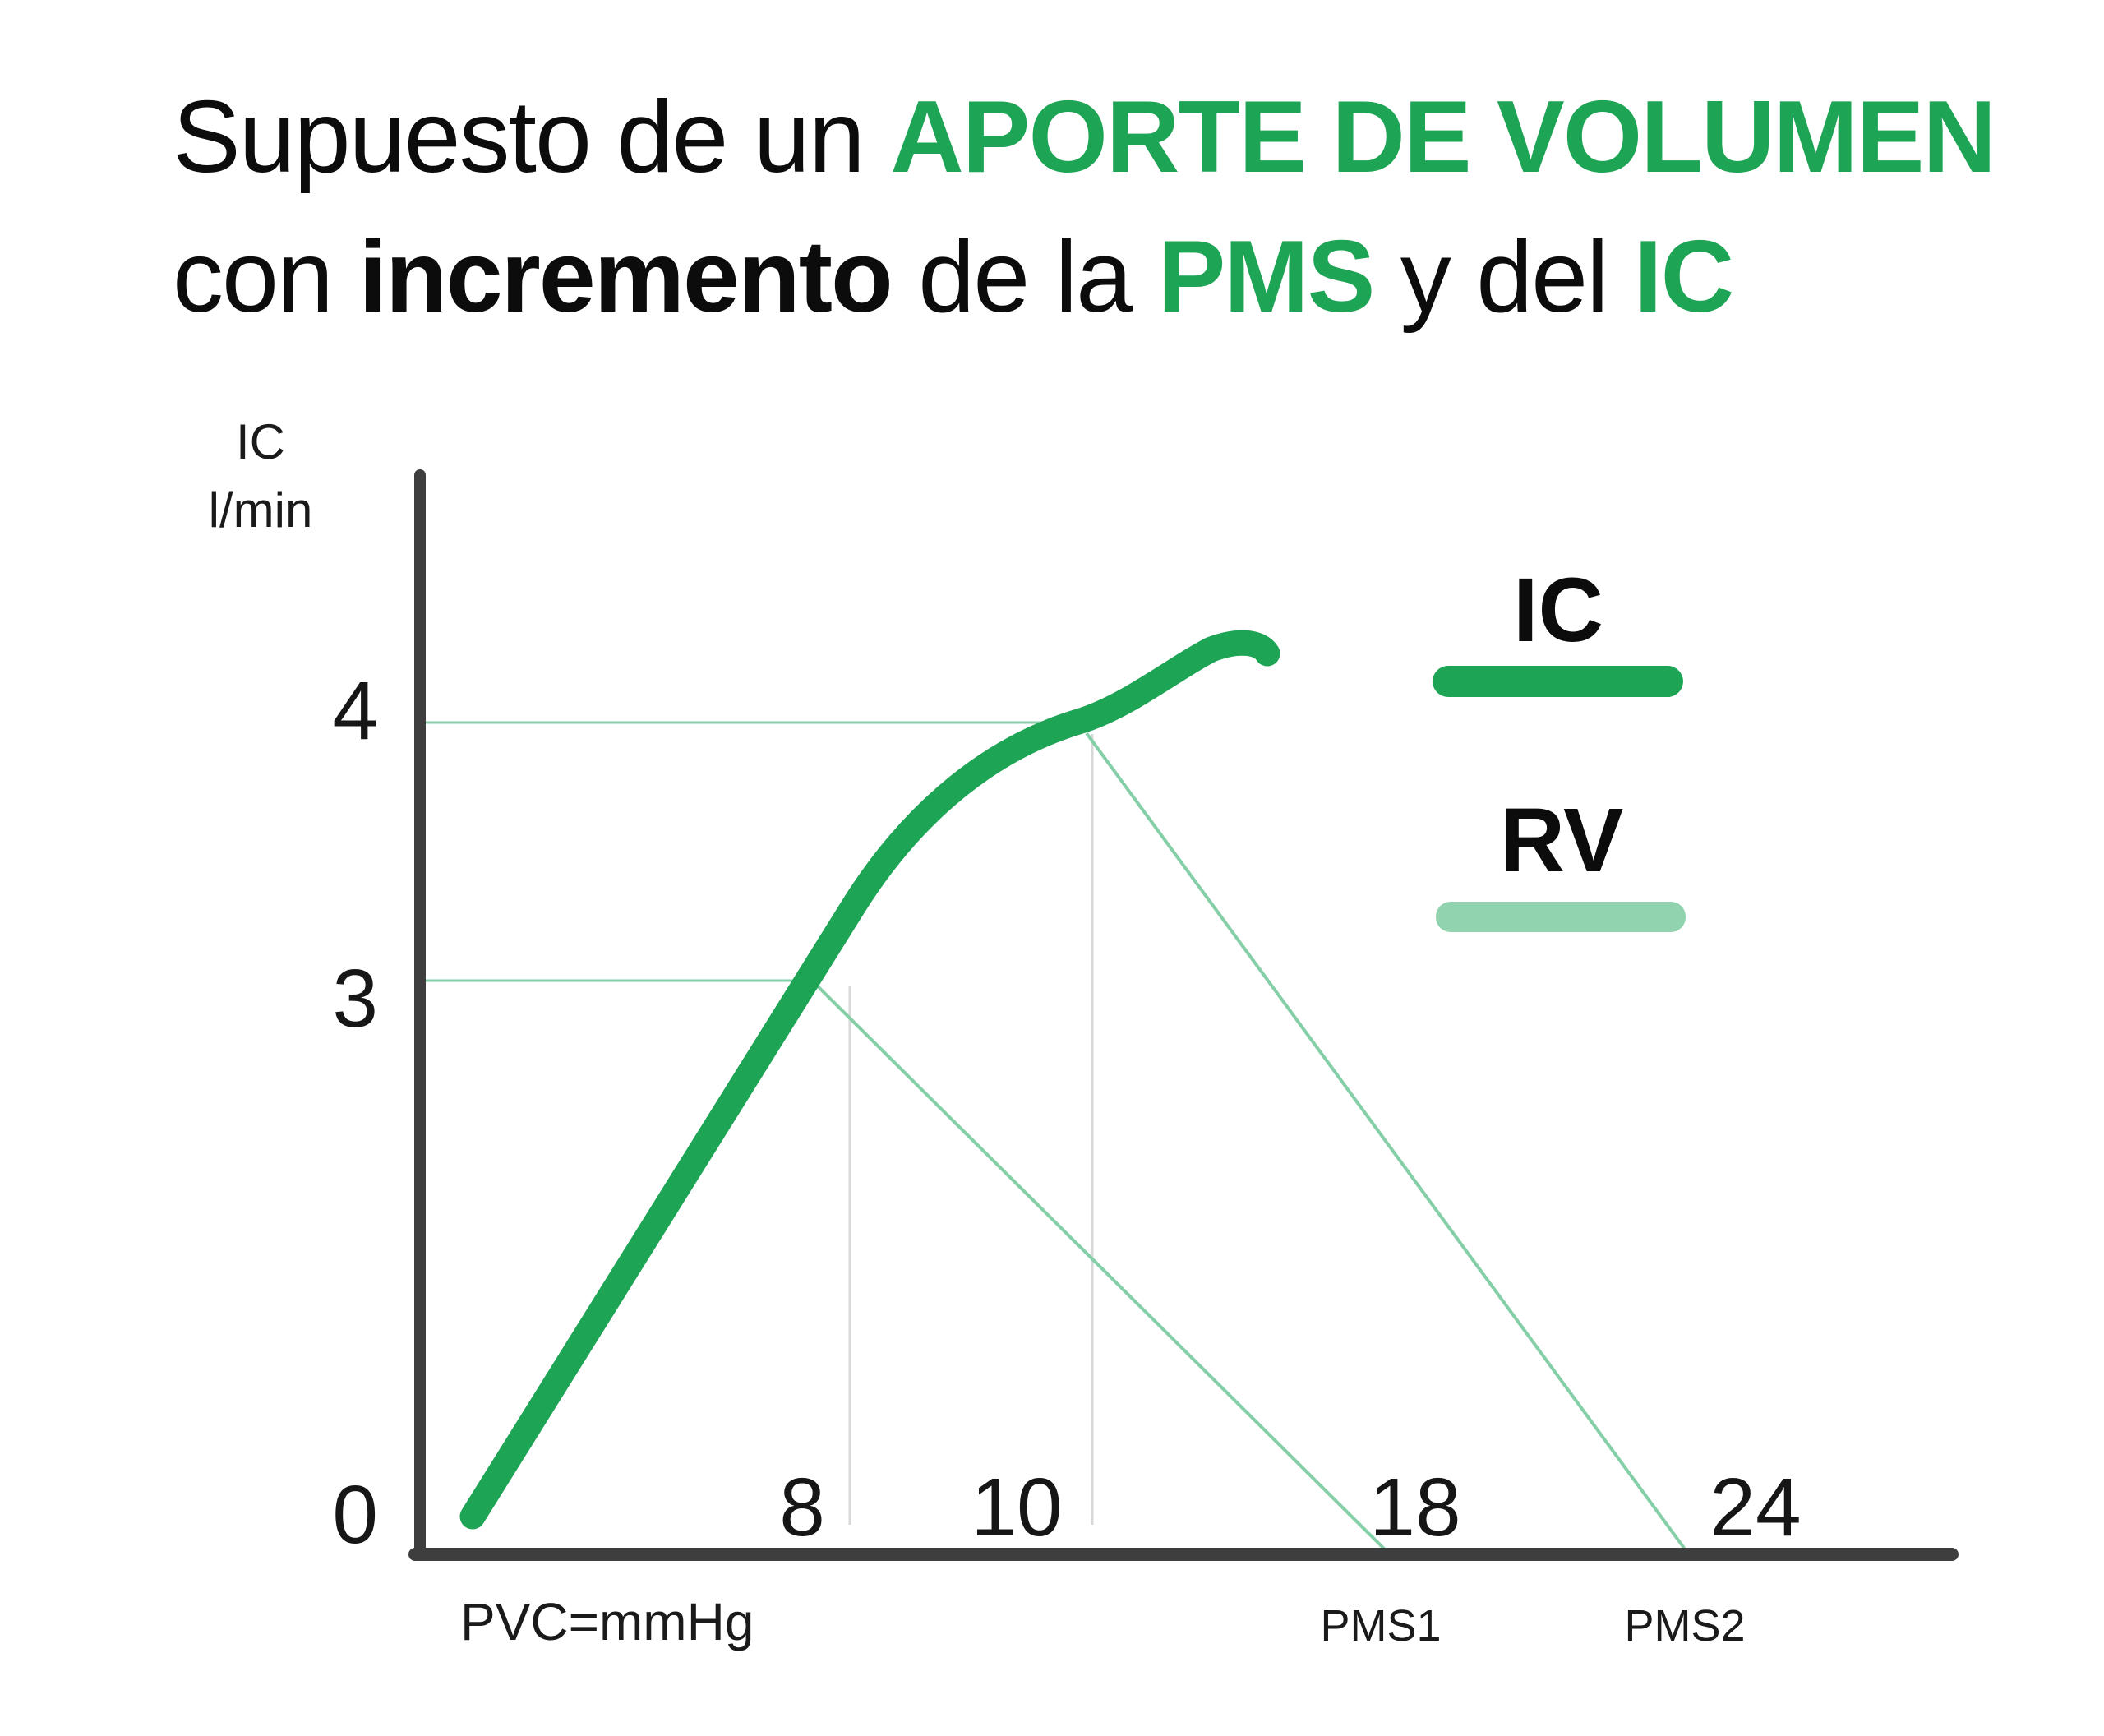 Image resolution: width=2104 pixels, height=1736 pixels. What do you see at coordinates (625, 277) in the screenshot?
I see `title-seg-bold-incremento: incremento` at bounding box center [625, 277].